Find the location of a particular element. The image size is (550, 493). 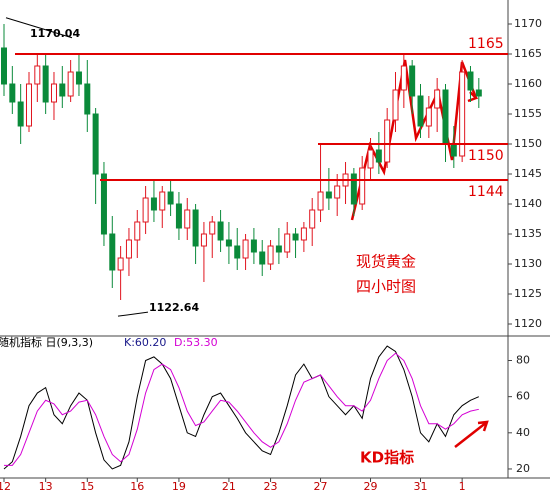

high-pointer is located at coordinates (39, 28).